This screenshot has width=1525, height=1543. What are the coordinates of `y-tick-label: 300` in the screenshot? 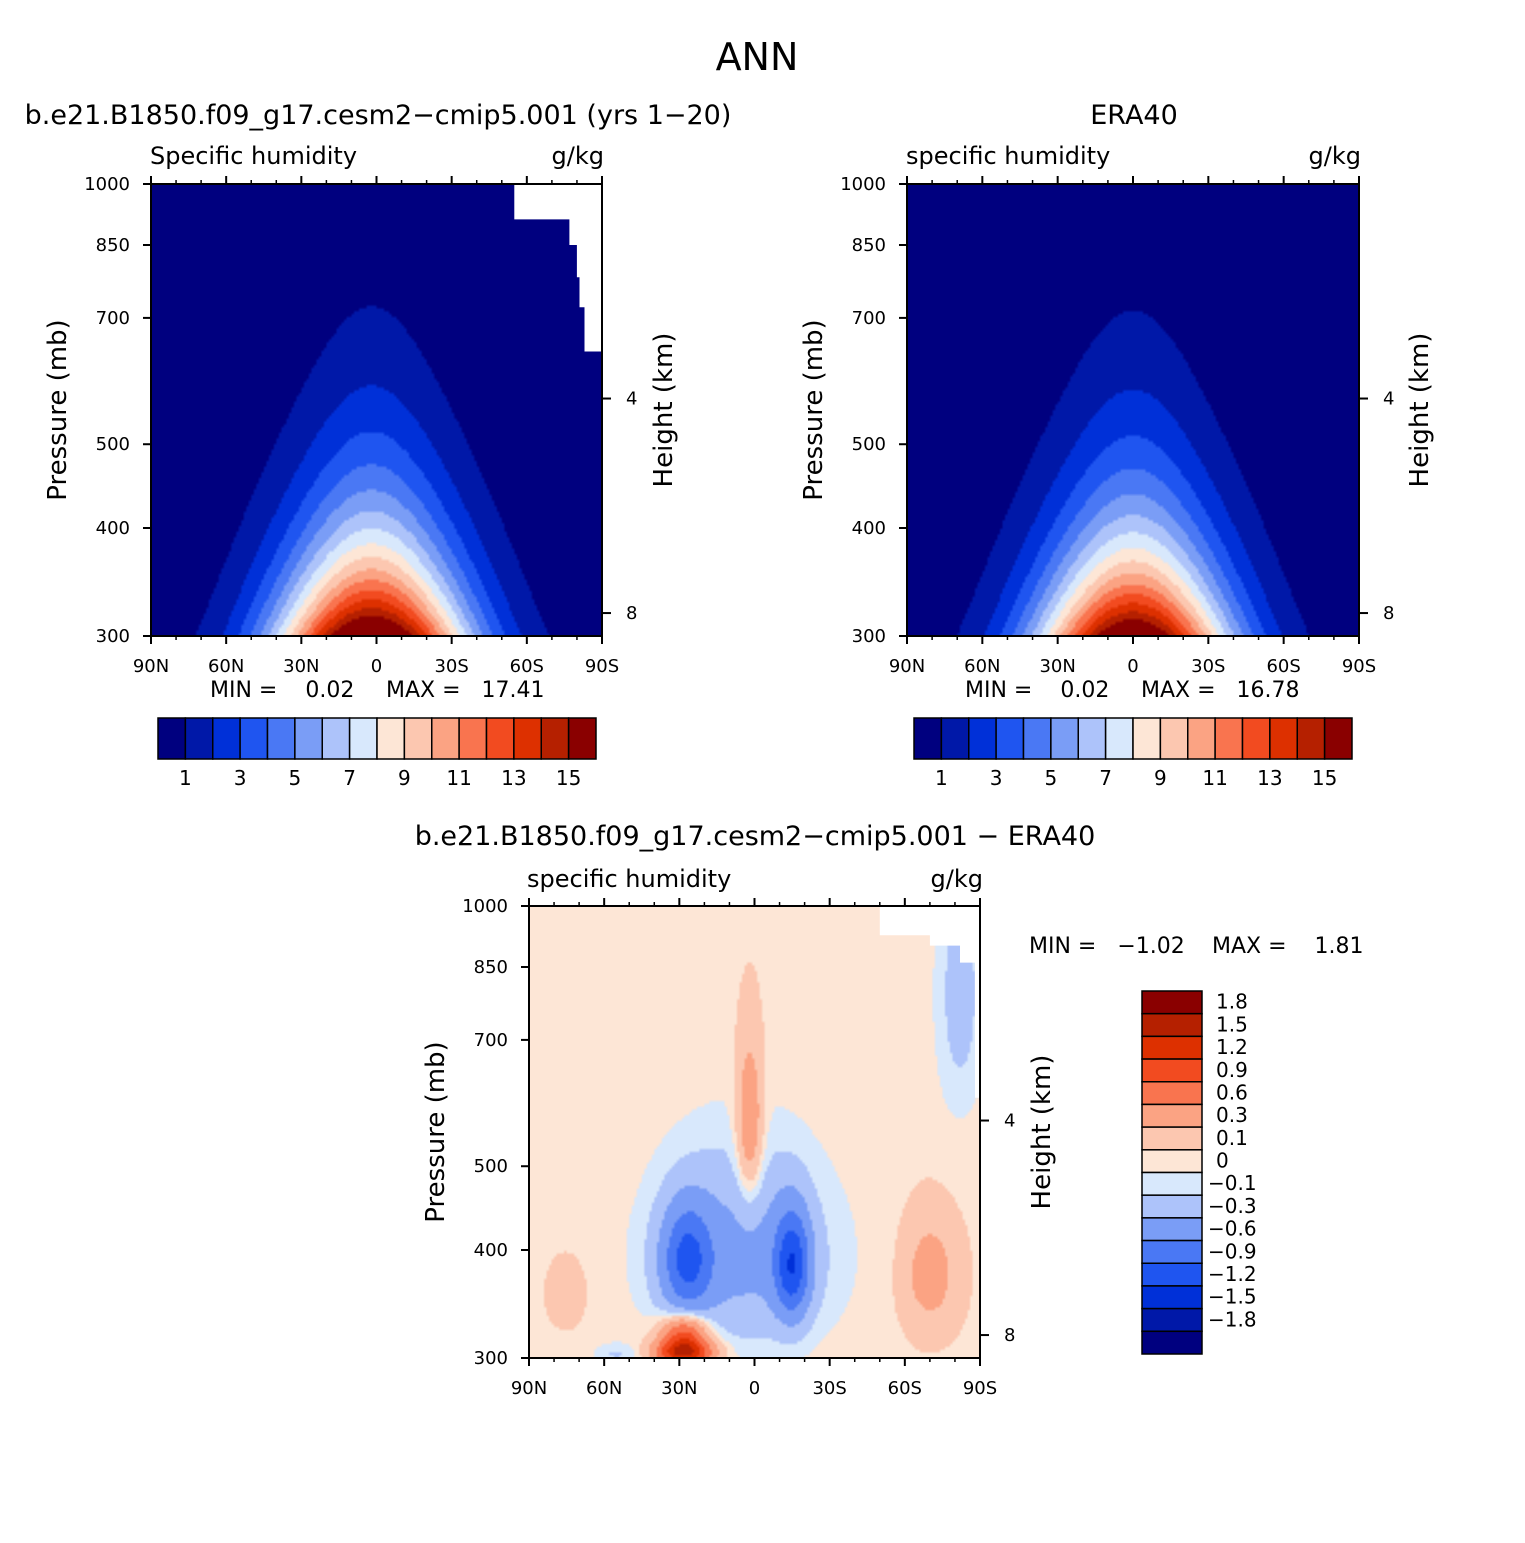 It's located at (491, 1358).